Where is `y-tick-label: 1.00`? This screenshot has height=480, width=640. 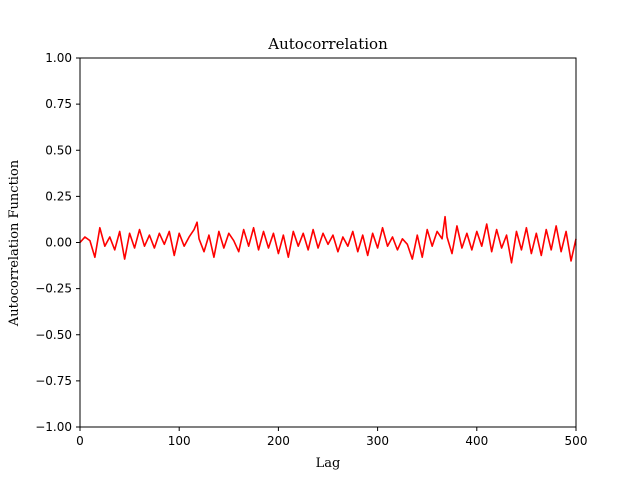 y-tick-label: 1.00 is located at coordinates (58, 58).